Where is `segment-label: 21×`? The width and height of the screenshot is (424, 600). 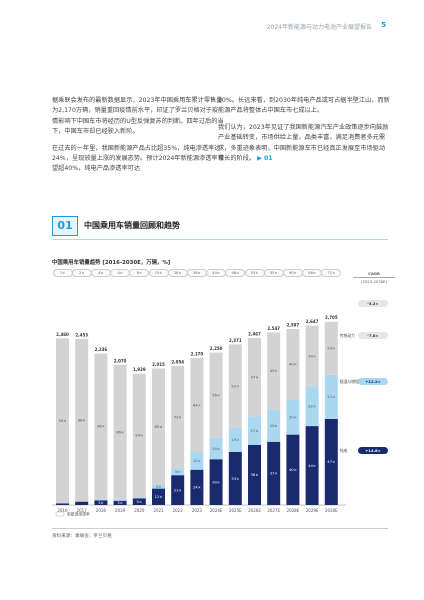 segment-label: 21× is located at coordinates (331, 396).